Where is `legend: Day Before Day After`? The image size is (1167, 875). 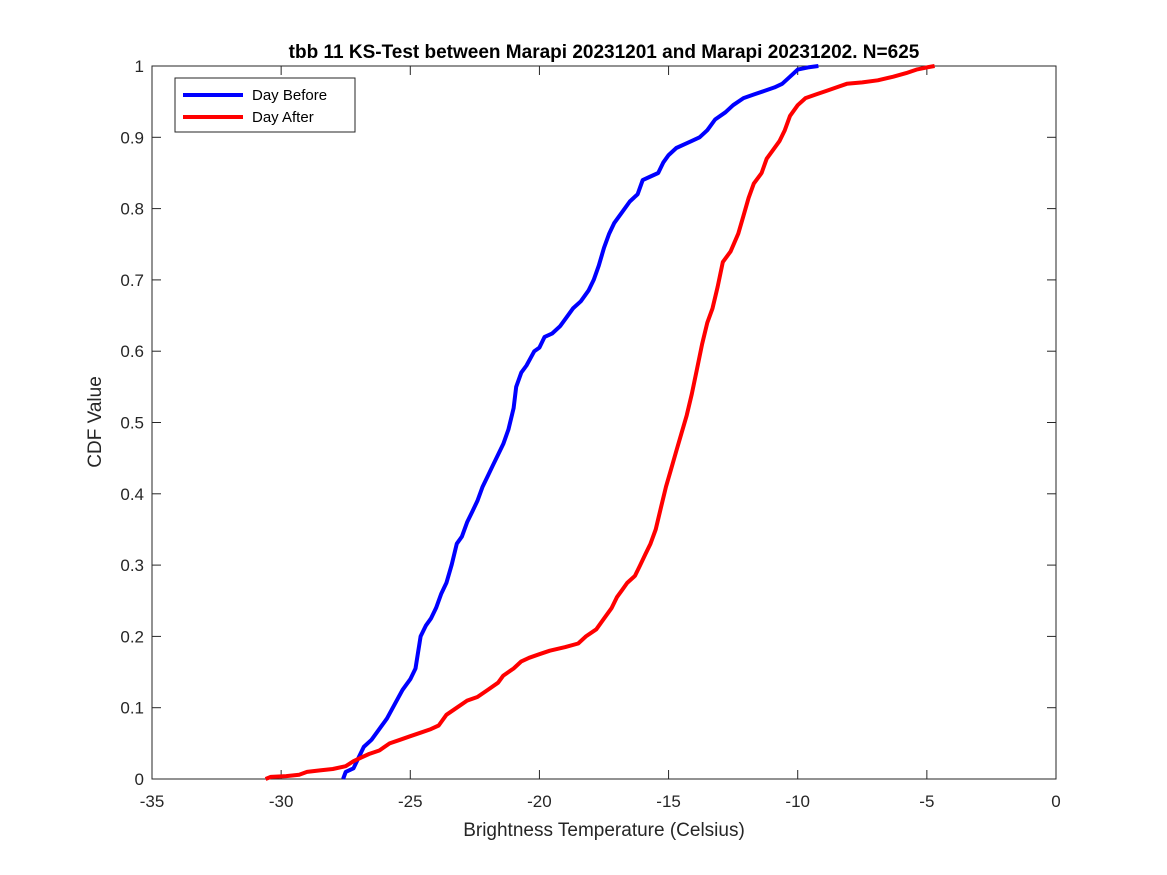 legend: Day Before Day After is located at coordinates (265, 105).